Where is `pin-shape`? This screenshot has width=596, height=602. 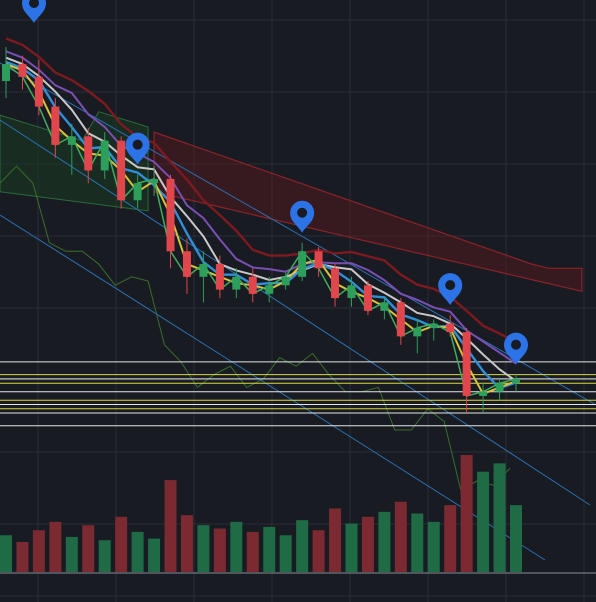 pin-shape is located at coordinates (34, 12).